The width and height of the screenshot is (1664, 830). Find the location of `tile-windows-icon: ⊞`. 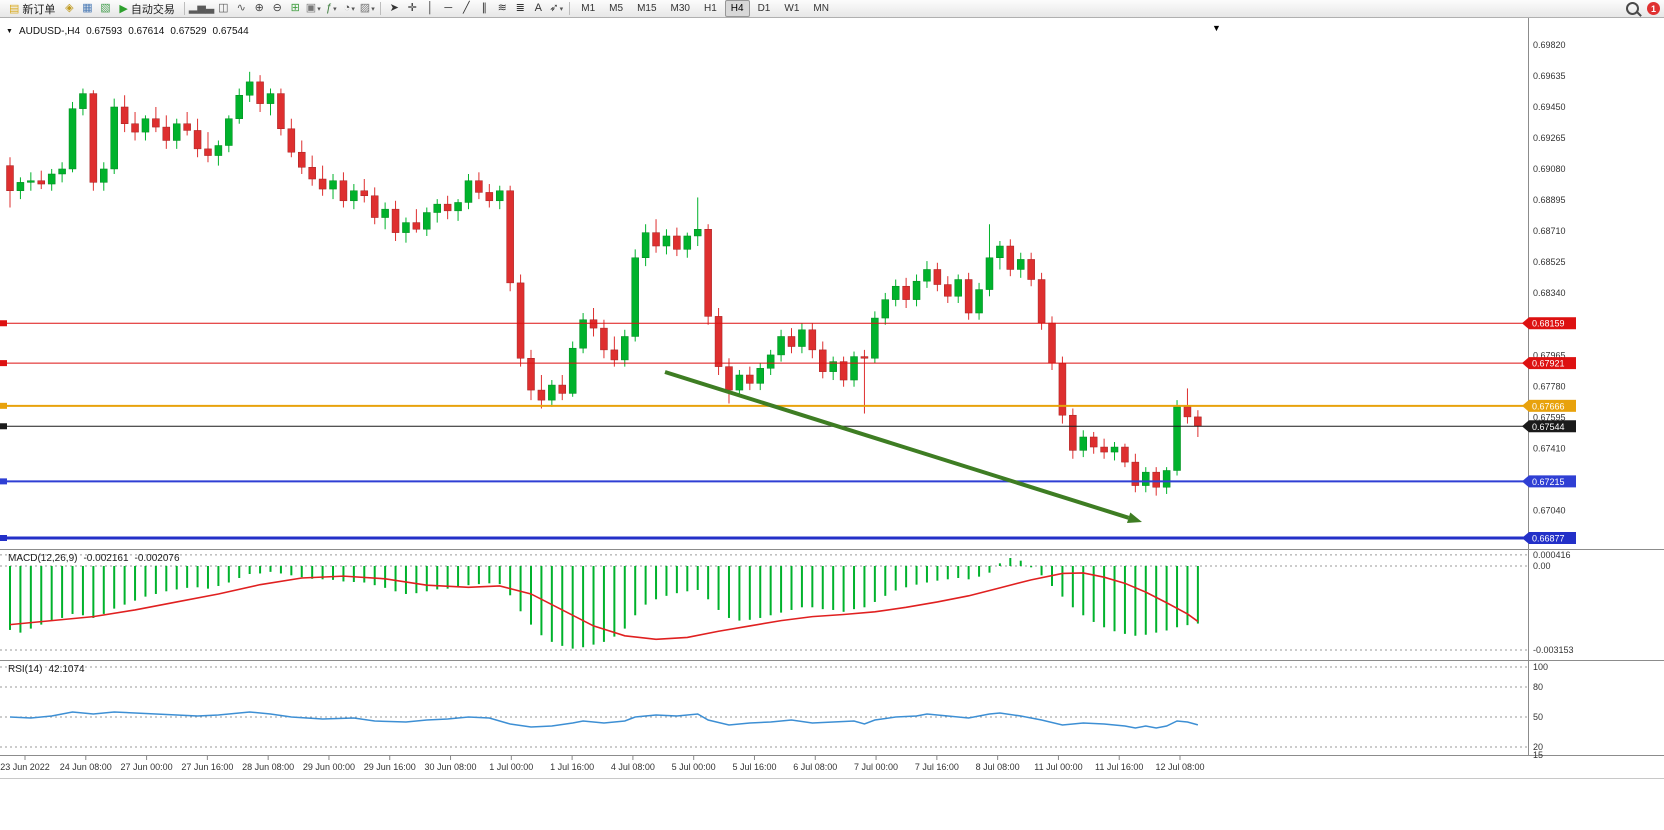

tile-windows-icon: ⊞ is located at coordinates (295, 9).